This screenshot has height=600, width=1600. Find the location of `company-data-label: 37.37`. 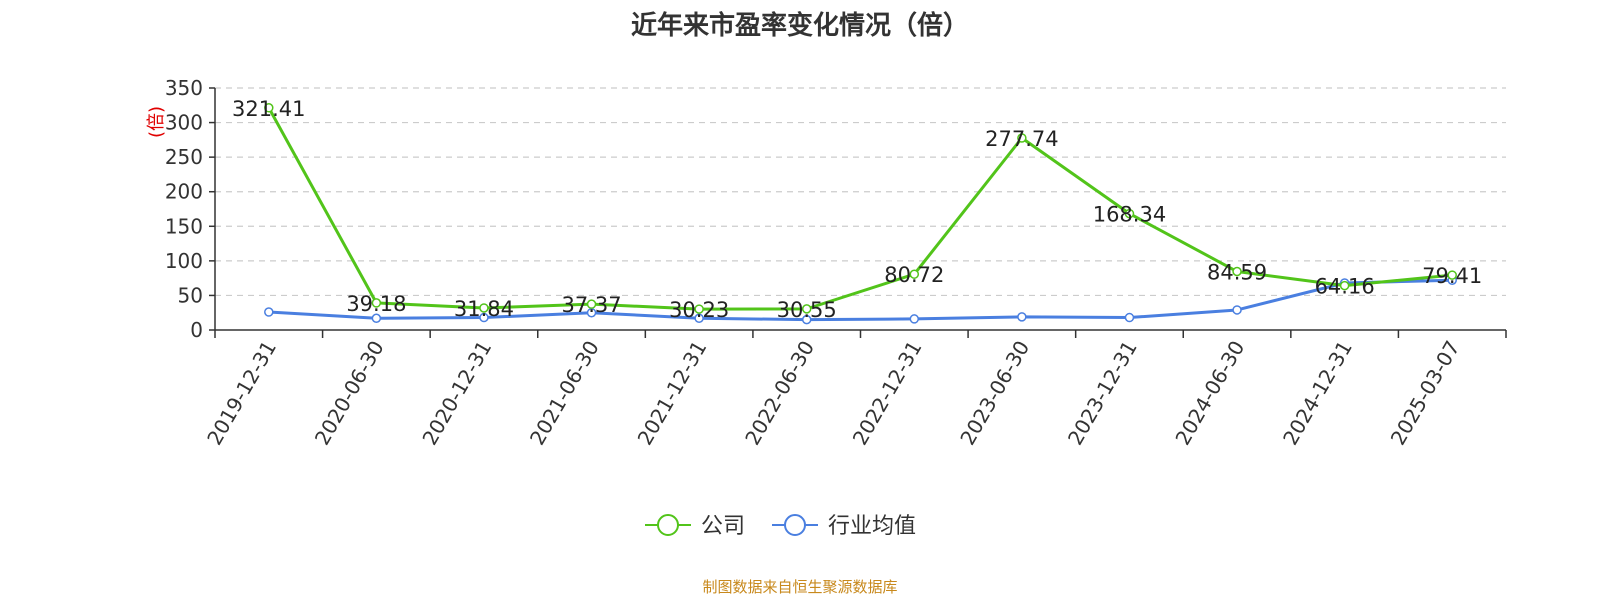

company-data-label: 37.37 is located at coordinates (591, 305).